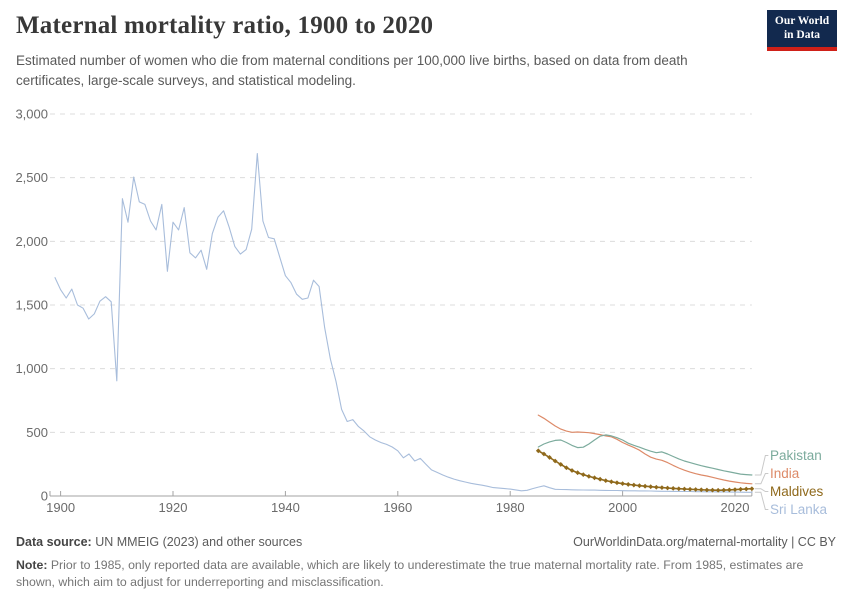  What do you see at coordinates (31, 241) in the screenshot?
I see `y-tick-label: 2,000` at bounding box center [31, 241].